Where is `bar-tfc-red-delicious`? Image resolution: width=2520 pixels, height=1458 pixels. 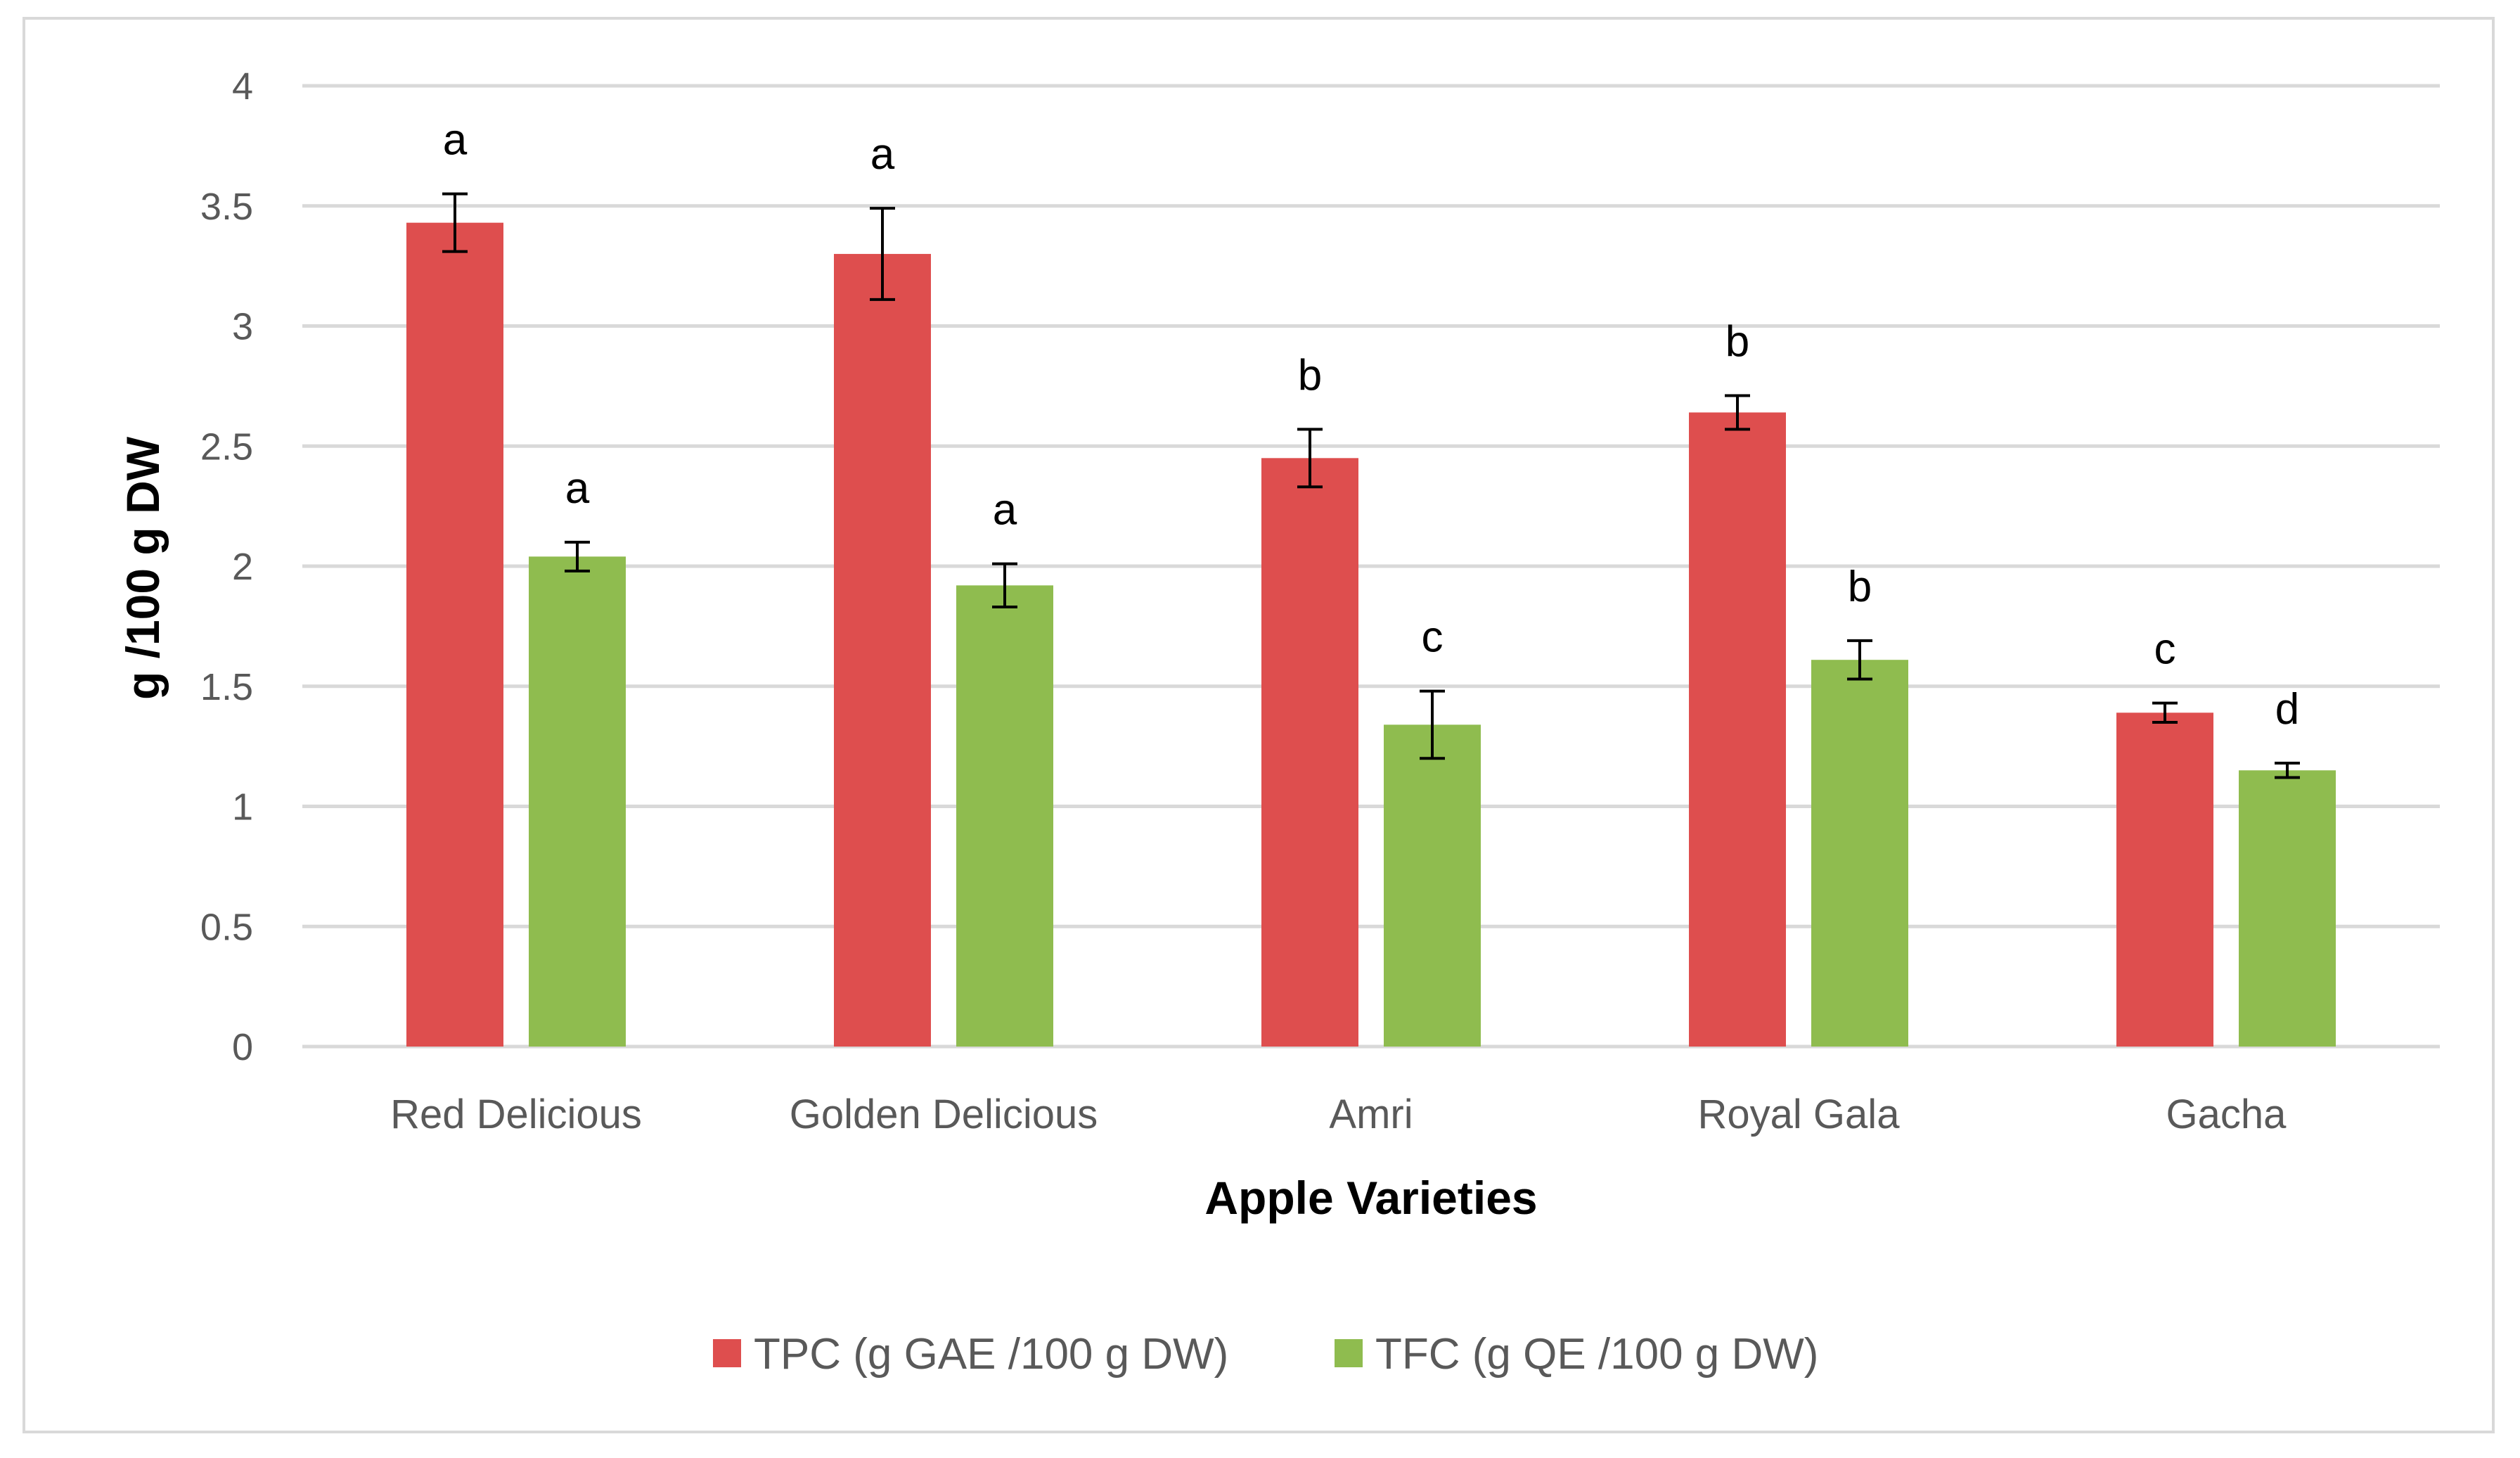 bar-tfc-red-delicious is located at coordinates (577, 802).